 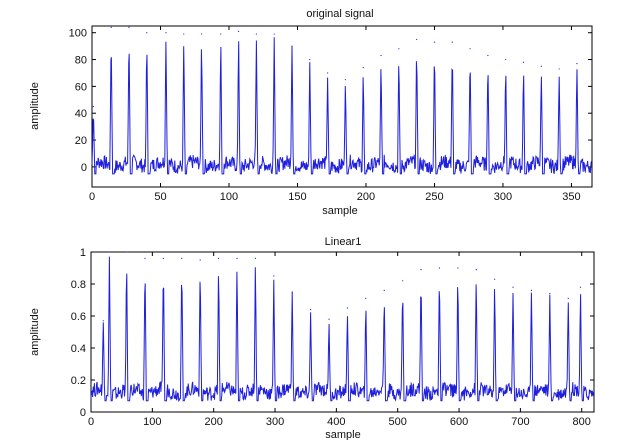 I want to click on y-tick-label: 80, so click(x=81, y=61).